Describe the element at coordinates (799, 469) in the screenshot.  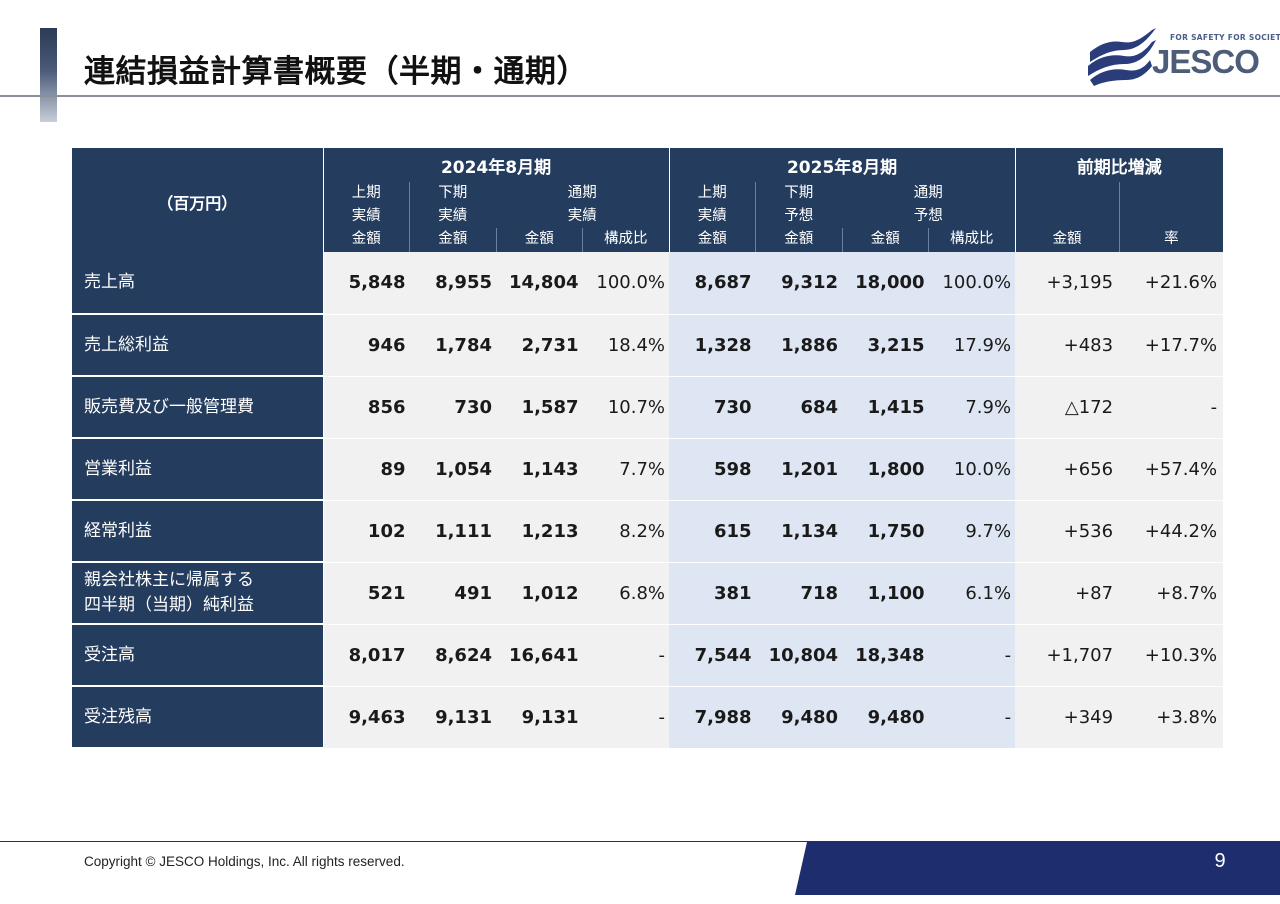
I see `table-cell: 1,201` at that location.